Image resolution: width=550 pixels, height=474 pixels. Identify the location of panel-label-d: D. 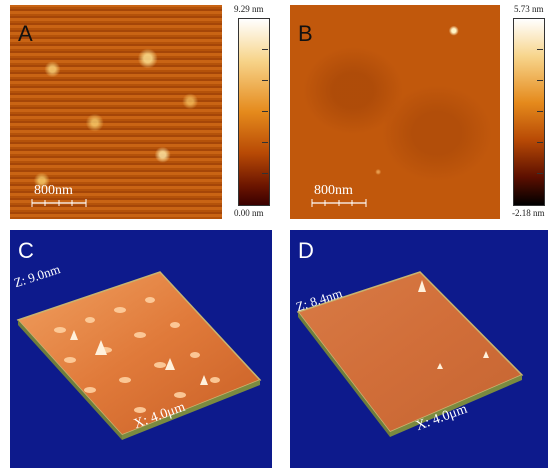
(306, 250).